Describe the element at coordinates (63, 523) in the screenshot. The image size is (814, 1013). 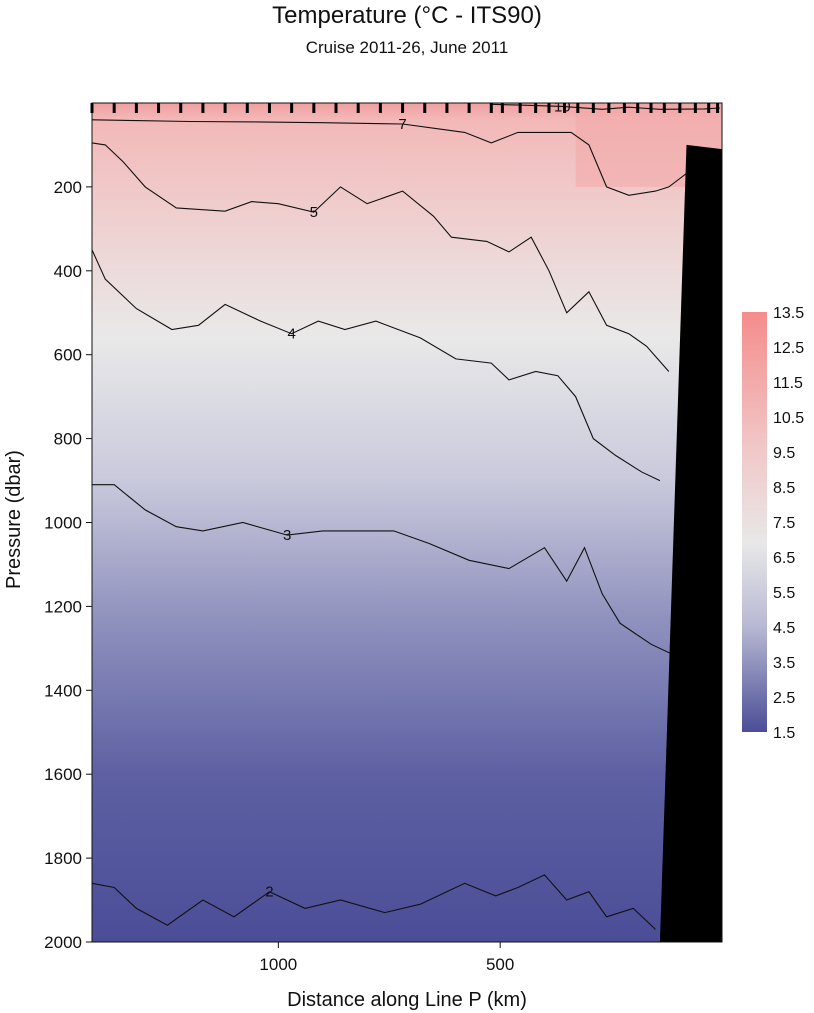
I see `y-tick-label: 1000` at that location.